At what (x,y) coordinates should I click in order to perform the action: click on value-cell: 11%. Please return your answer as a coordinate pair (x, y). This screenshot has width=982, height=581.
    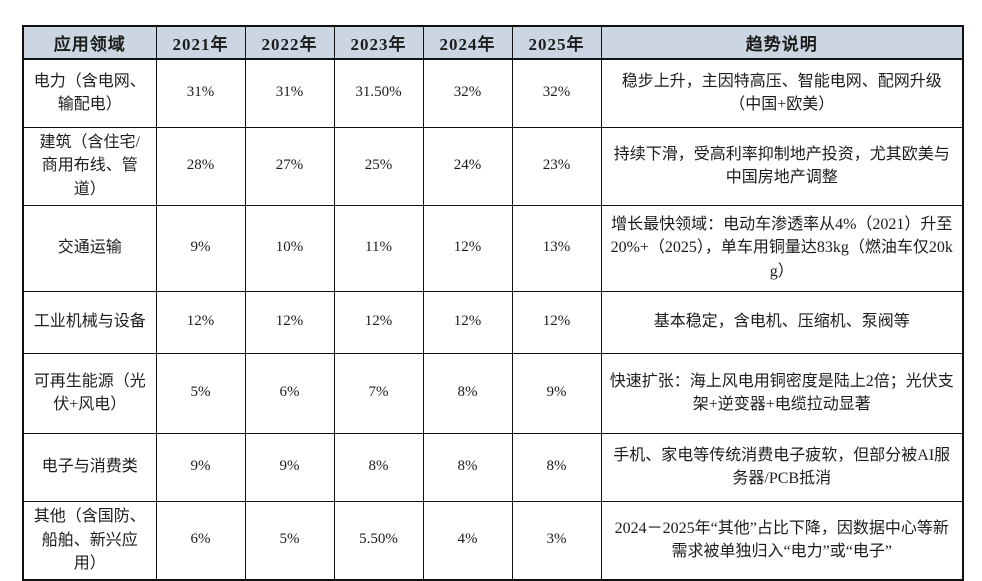
    Looking at the image, I should click on (378, 248).